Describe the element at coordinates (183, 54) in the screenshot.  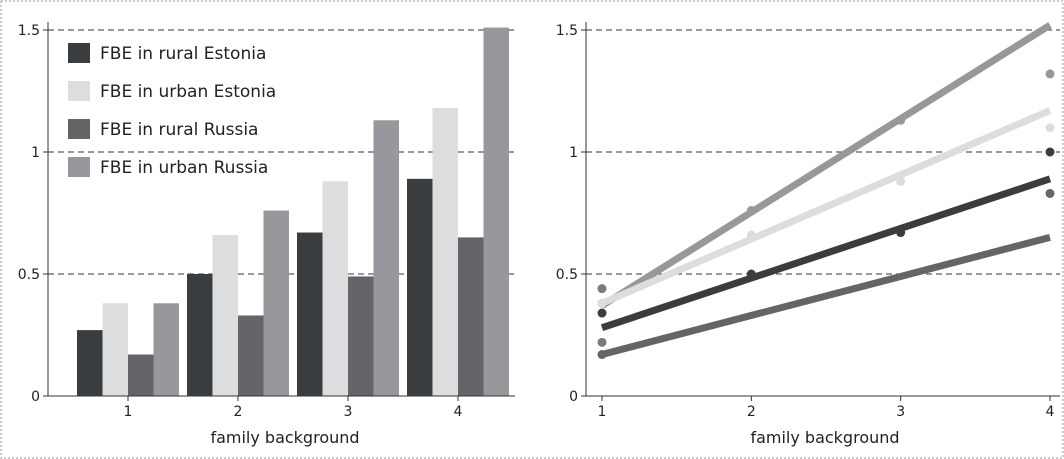
I see `legend-label: FBE in rural Estonia` at that location.